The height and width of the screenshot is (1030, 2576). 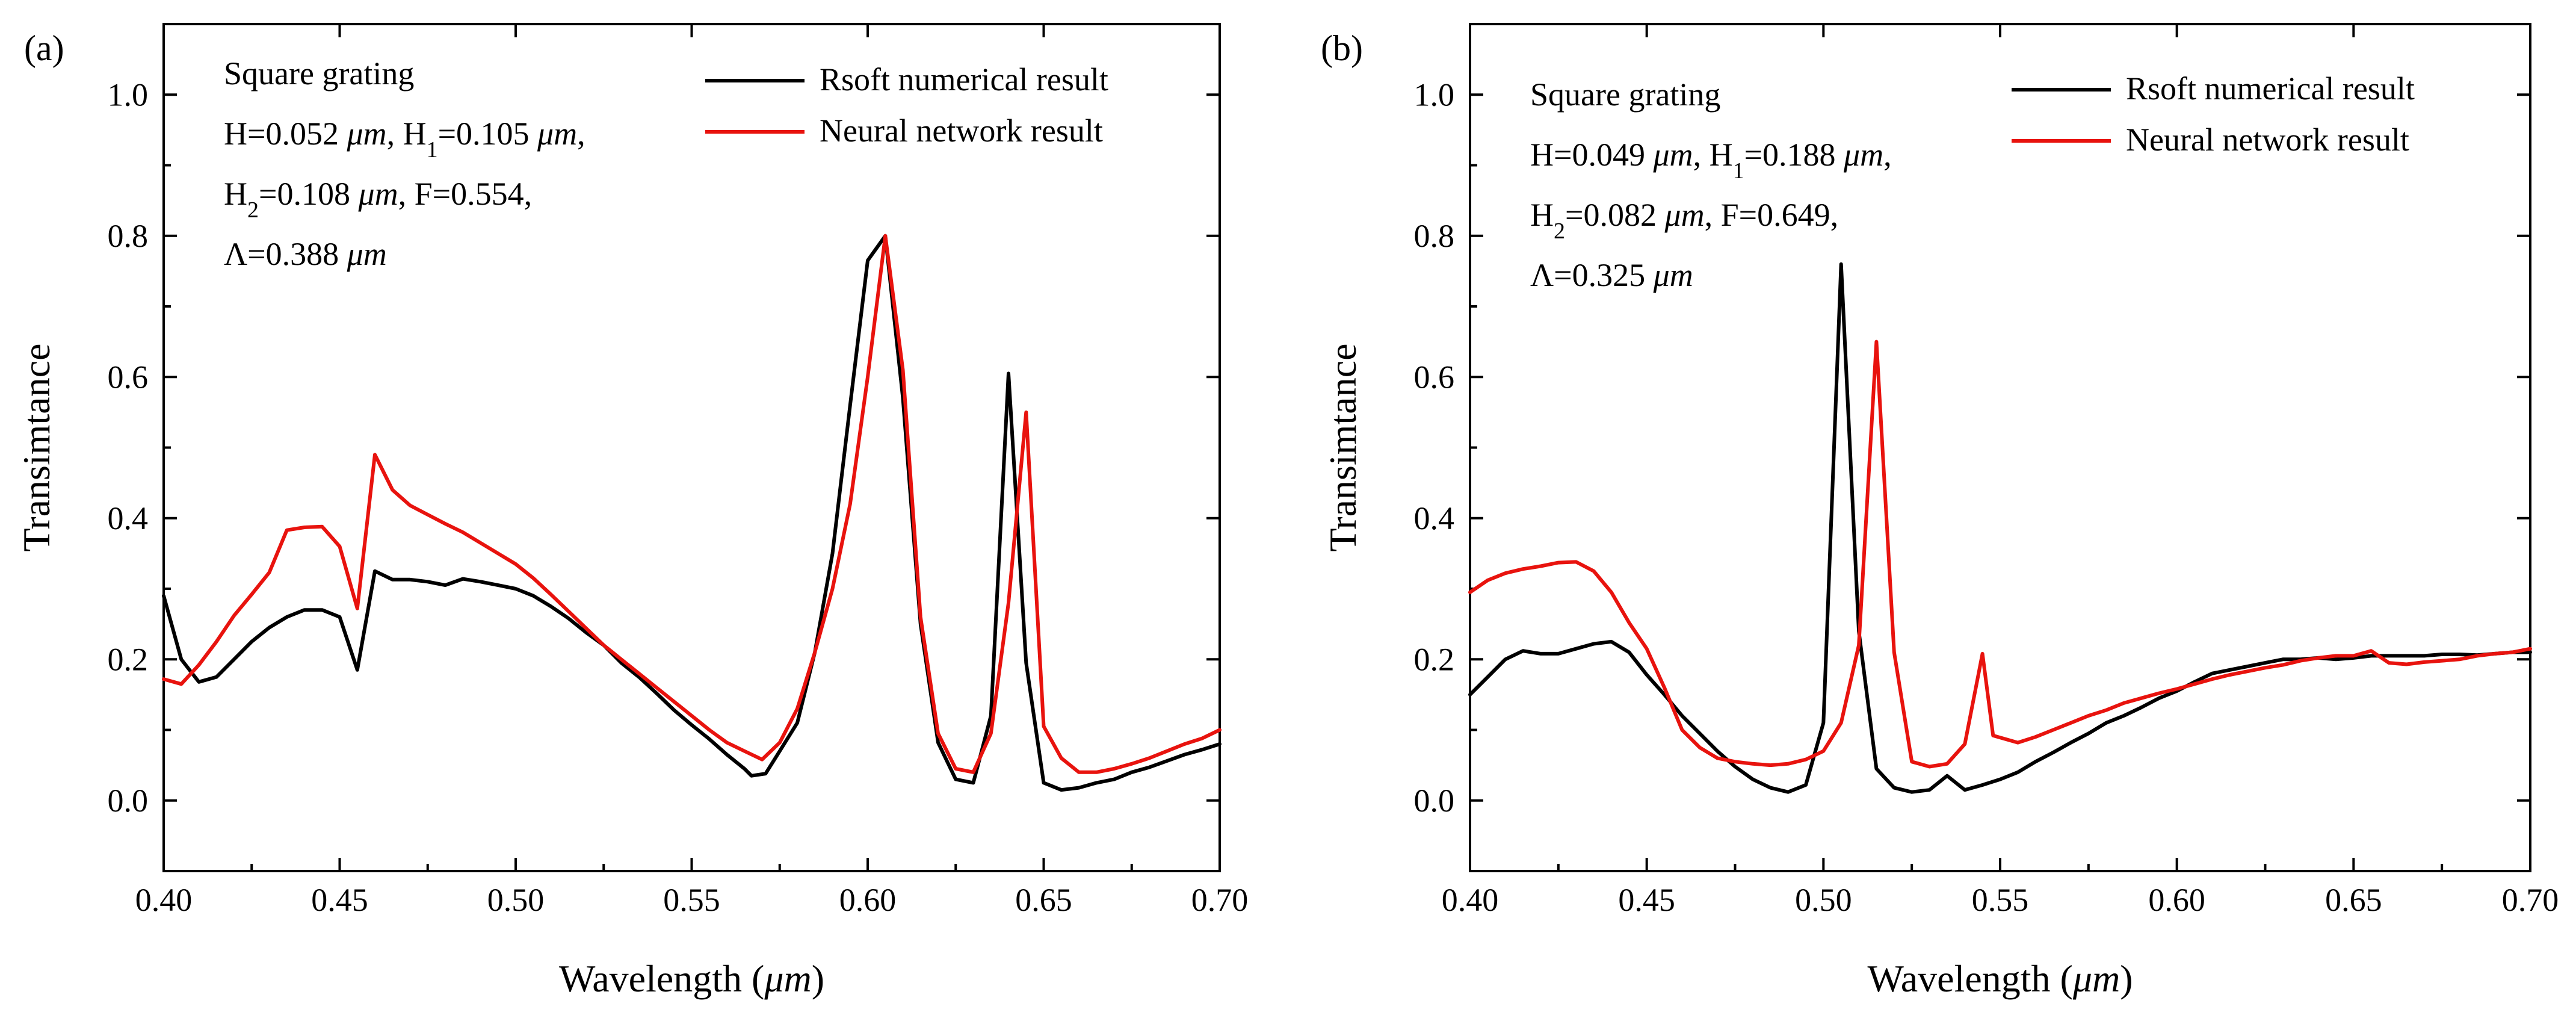 I want to click on annotation-line-2: H2=0.108 μm, F=0.554,, so click(x=378, y=200).